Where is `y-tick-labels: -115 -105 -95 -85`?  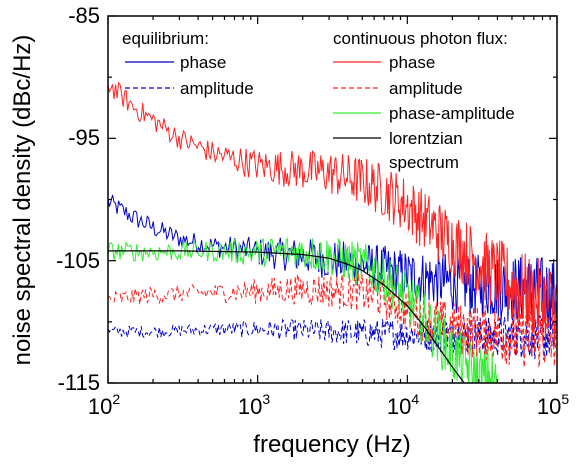
y-tick-labels: -115 -105 -95 -85 is located at coordinates (78, 199).